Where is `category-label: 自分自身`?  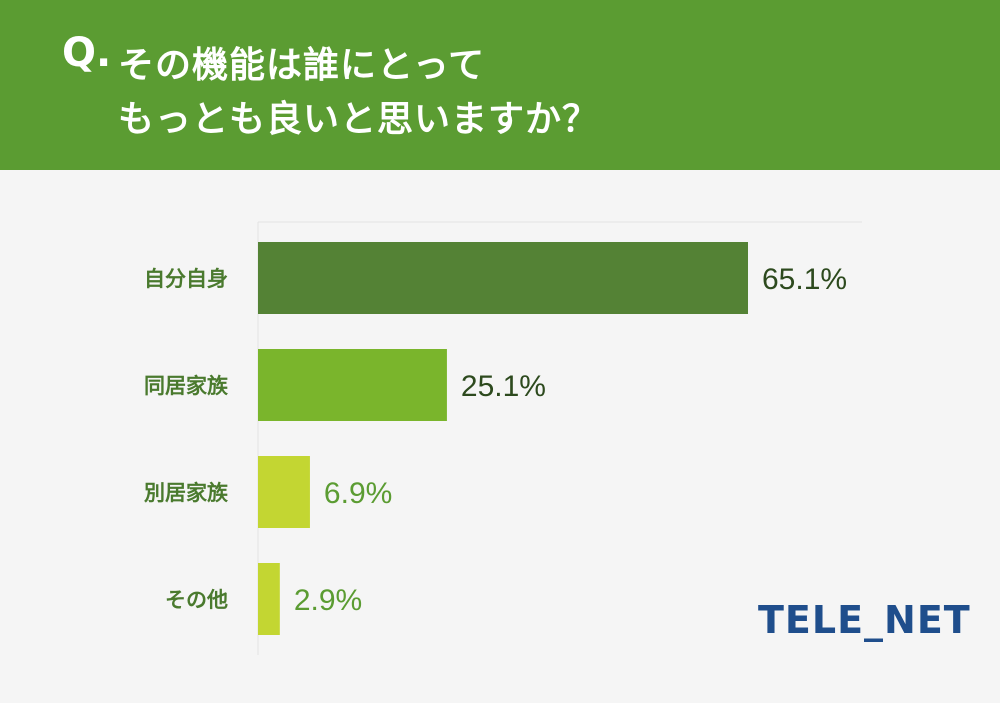 category-label: 自分自身 is located at coordinates (186, 279).